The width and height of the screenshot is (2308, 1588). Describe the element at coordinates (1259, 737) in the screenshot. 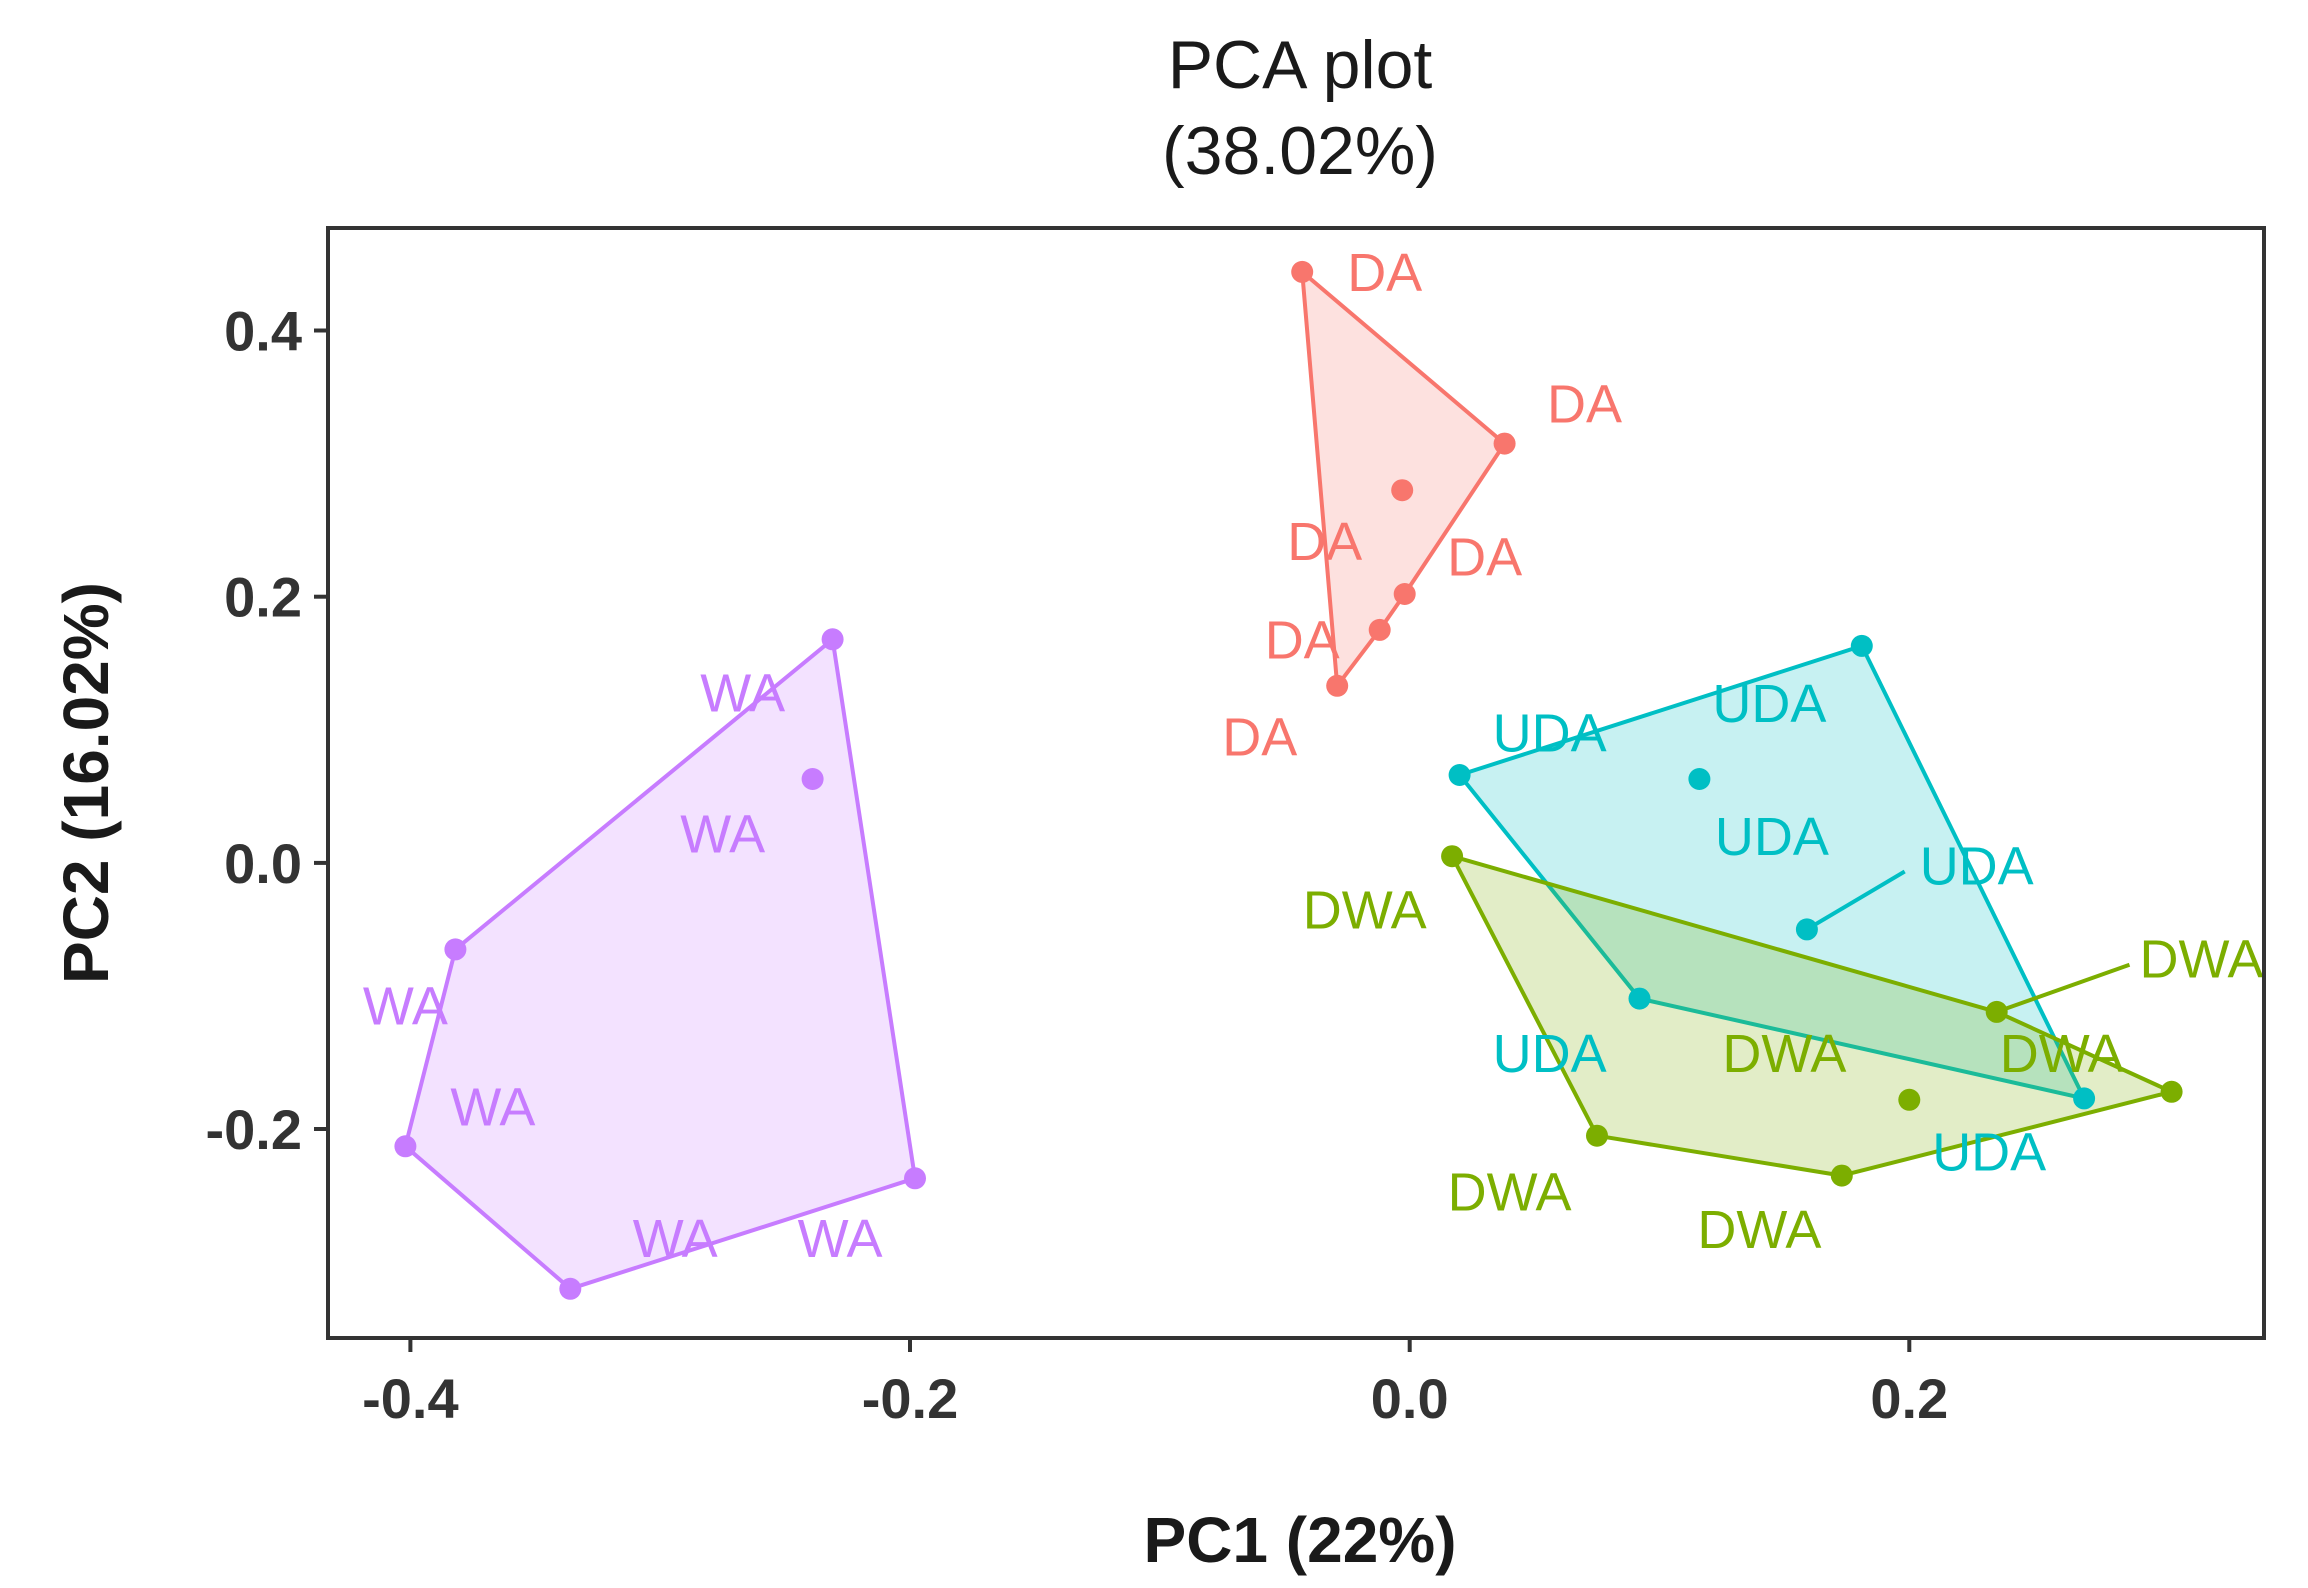

I see `point-label-da-6: DA` at that location.